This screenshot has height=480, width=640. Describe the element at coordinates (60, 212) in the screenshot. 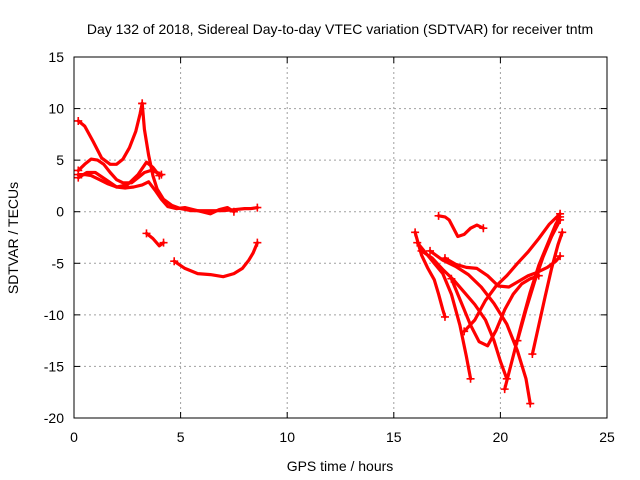

I see `y-tick-label: 0` at that location.